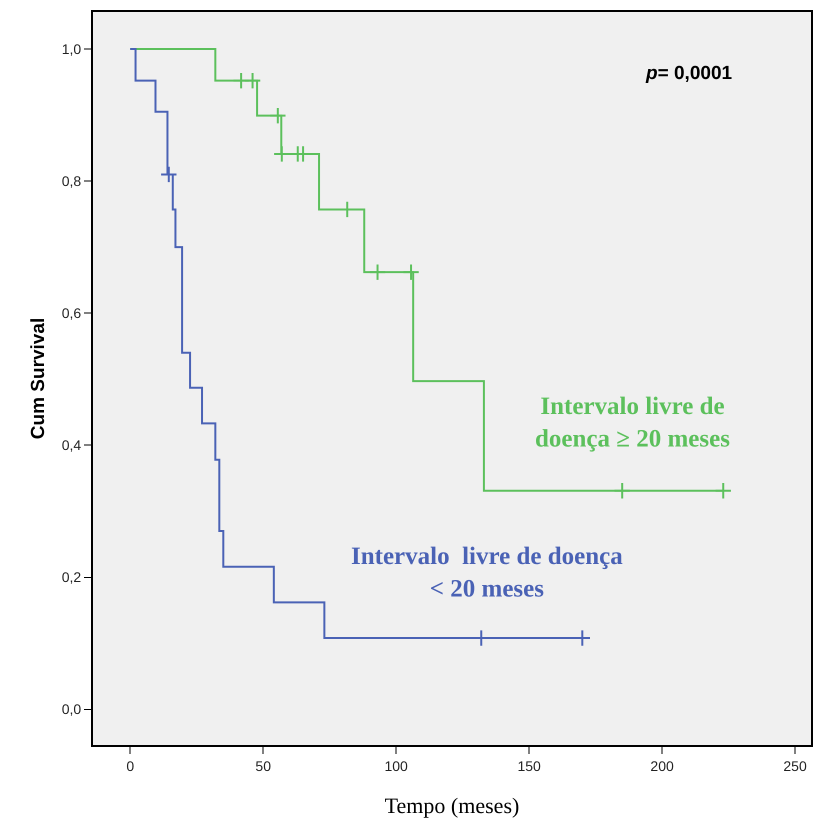 The height and width of the screenshot is (834, 823). I want to click on y-tick-label: 1,0, so click(72, 48).